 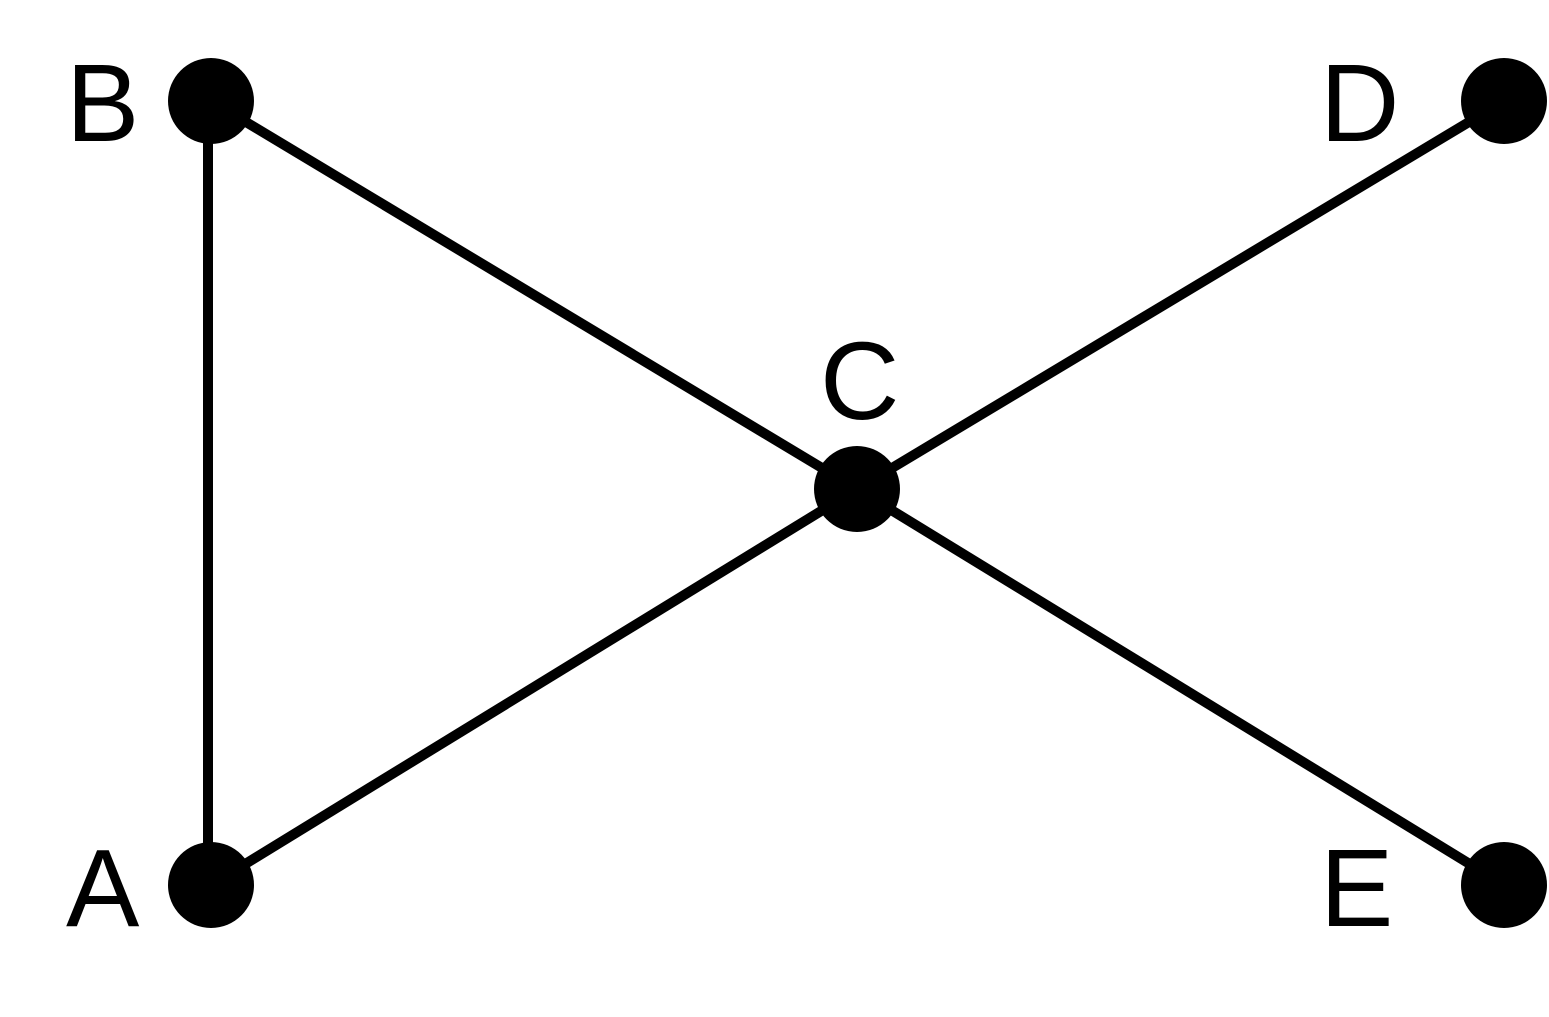 What do you see at coordinates (859, 381) in the screenshot?
I see `node-label-c: C` at bounding box center [859, 381].